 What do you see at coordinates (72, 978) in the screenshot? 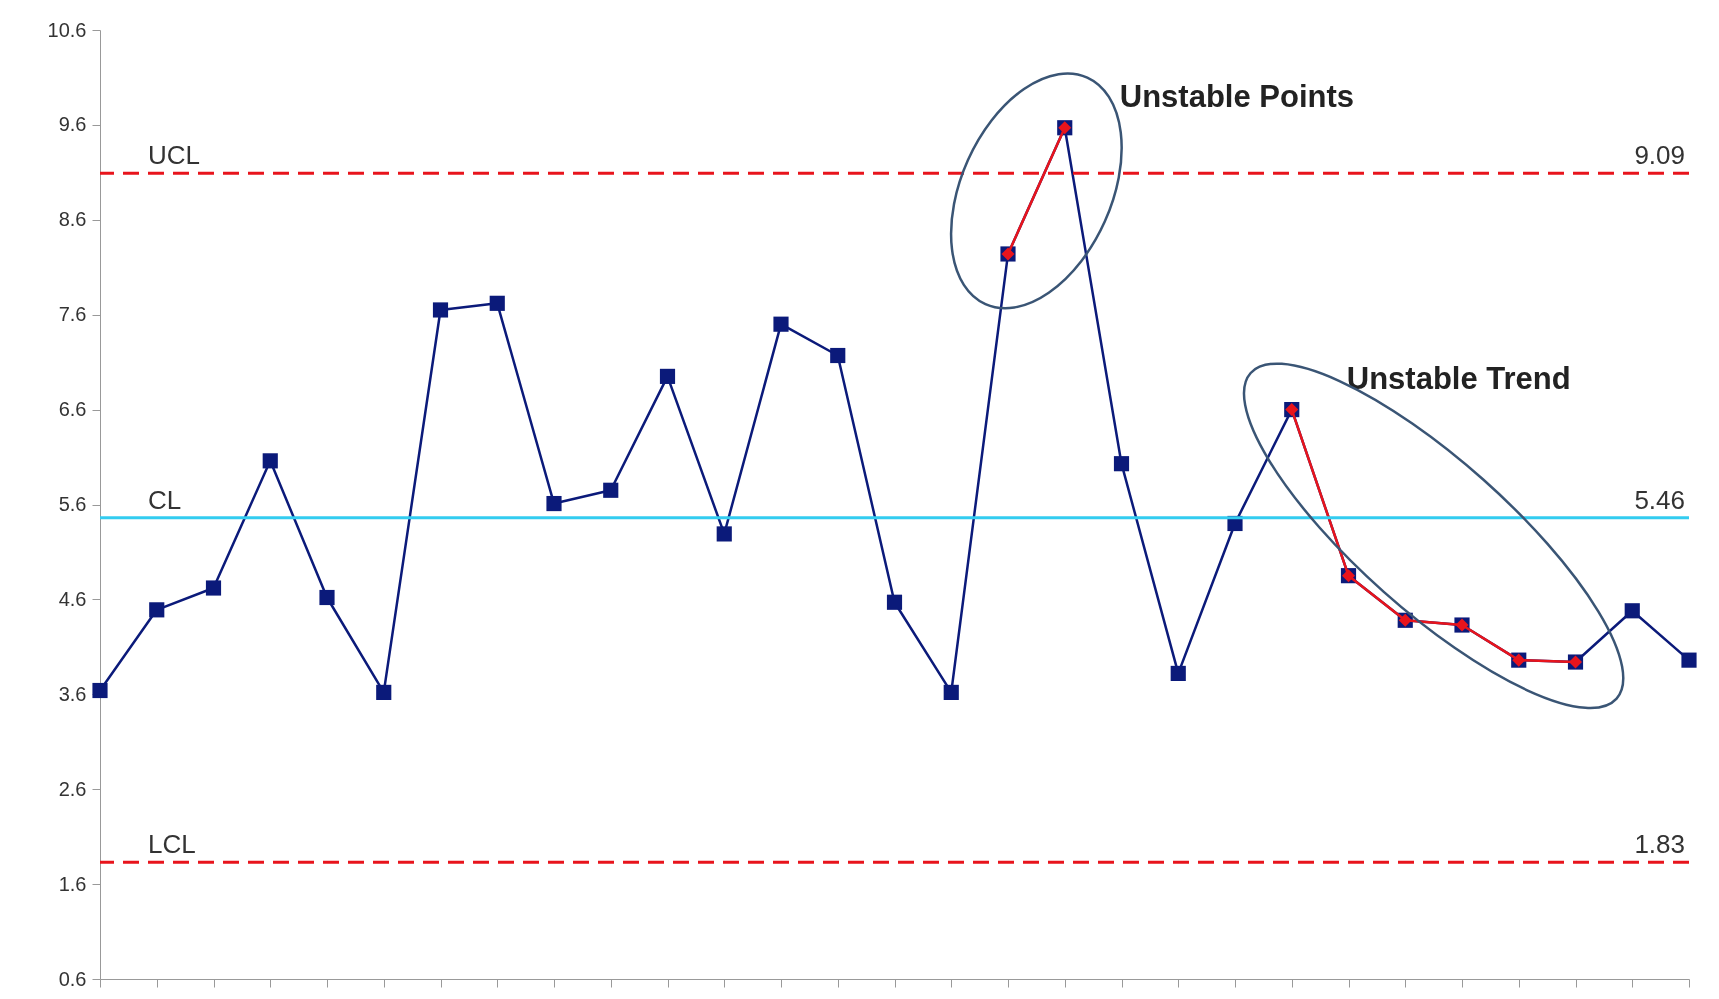
I see `y-tick-label: 0.6` at bounding box center [72, 978].